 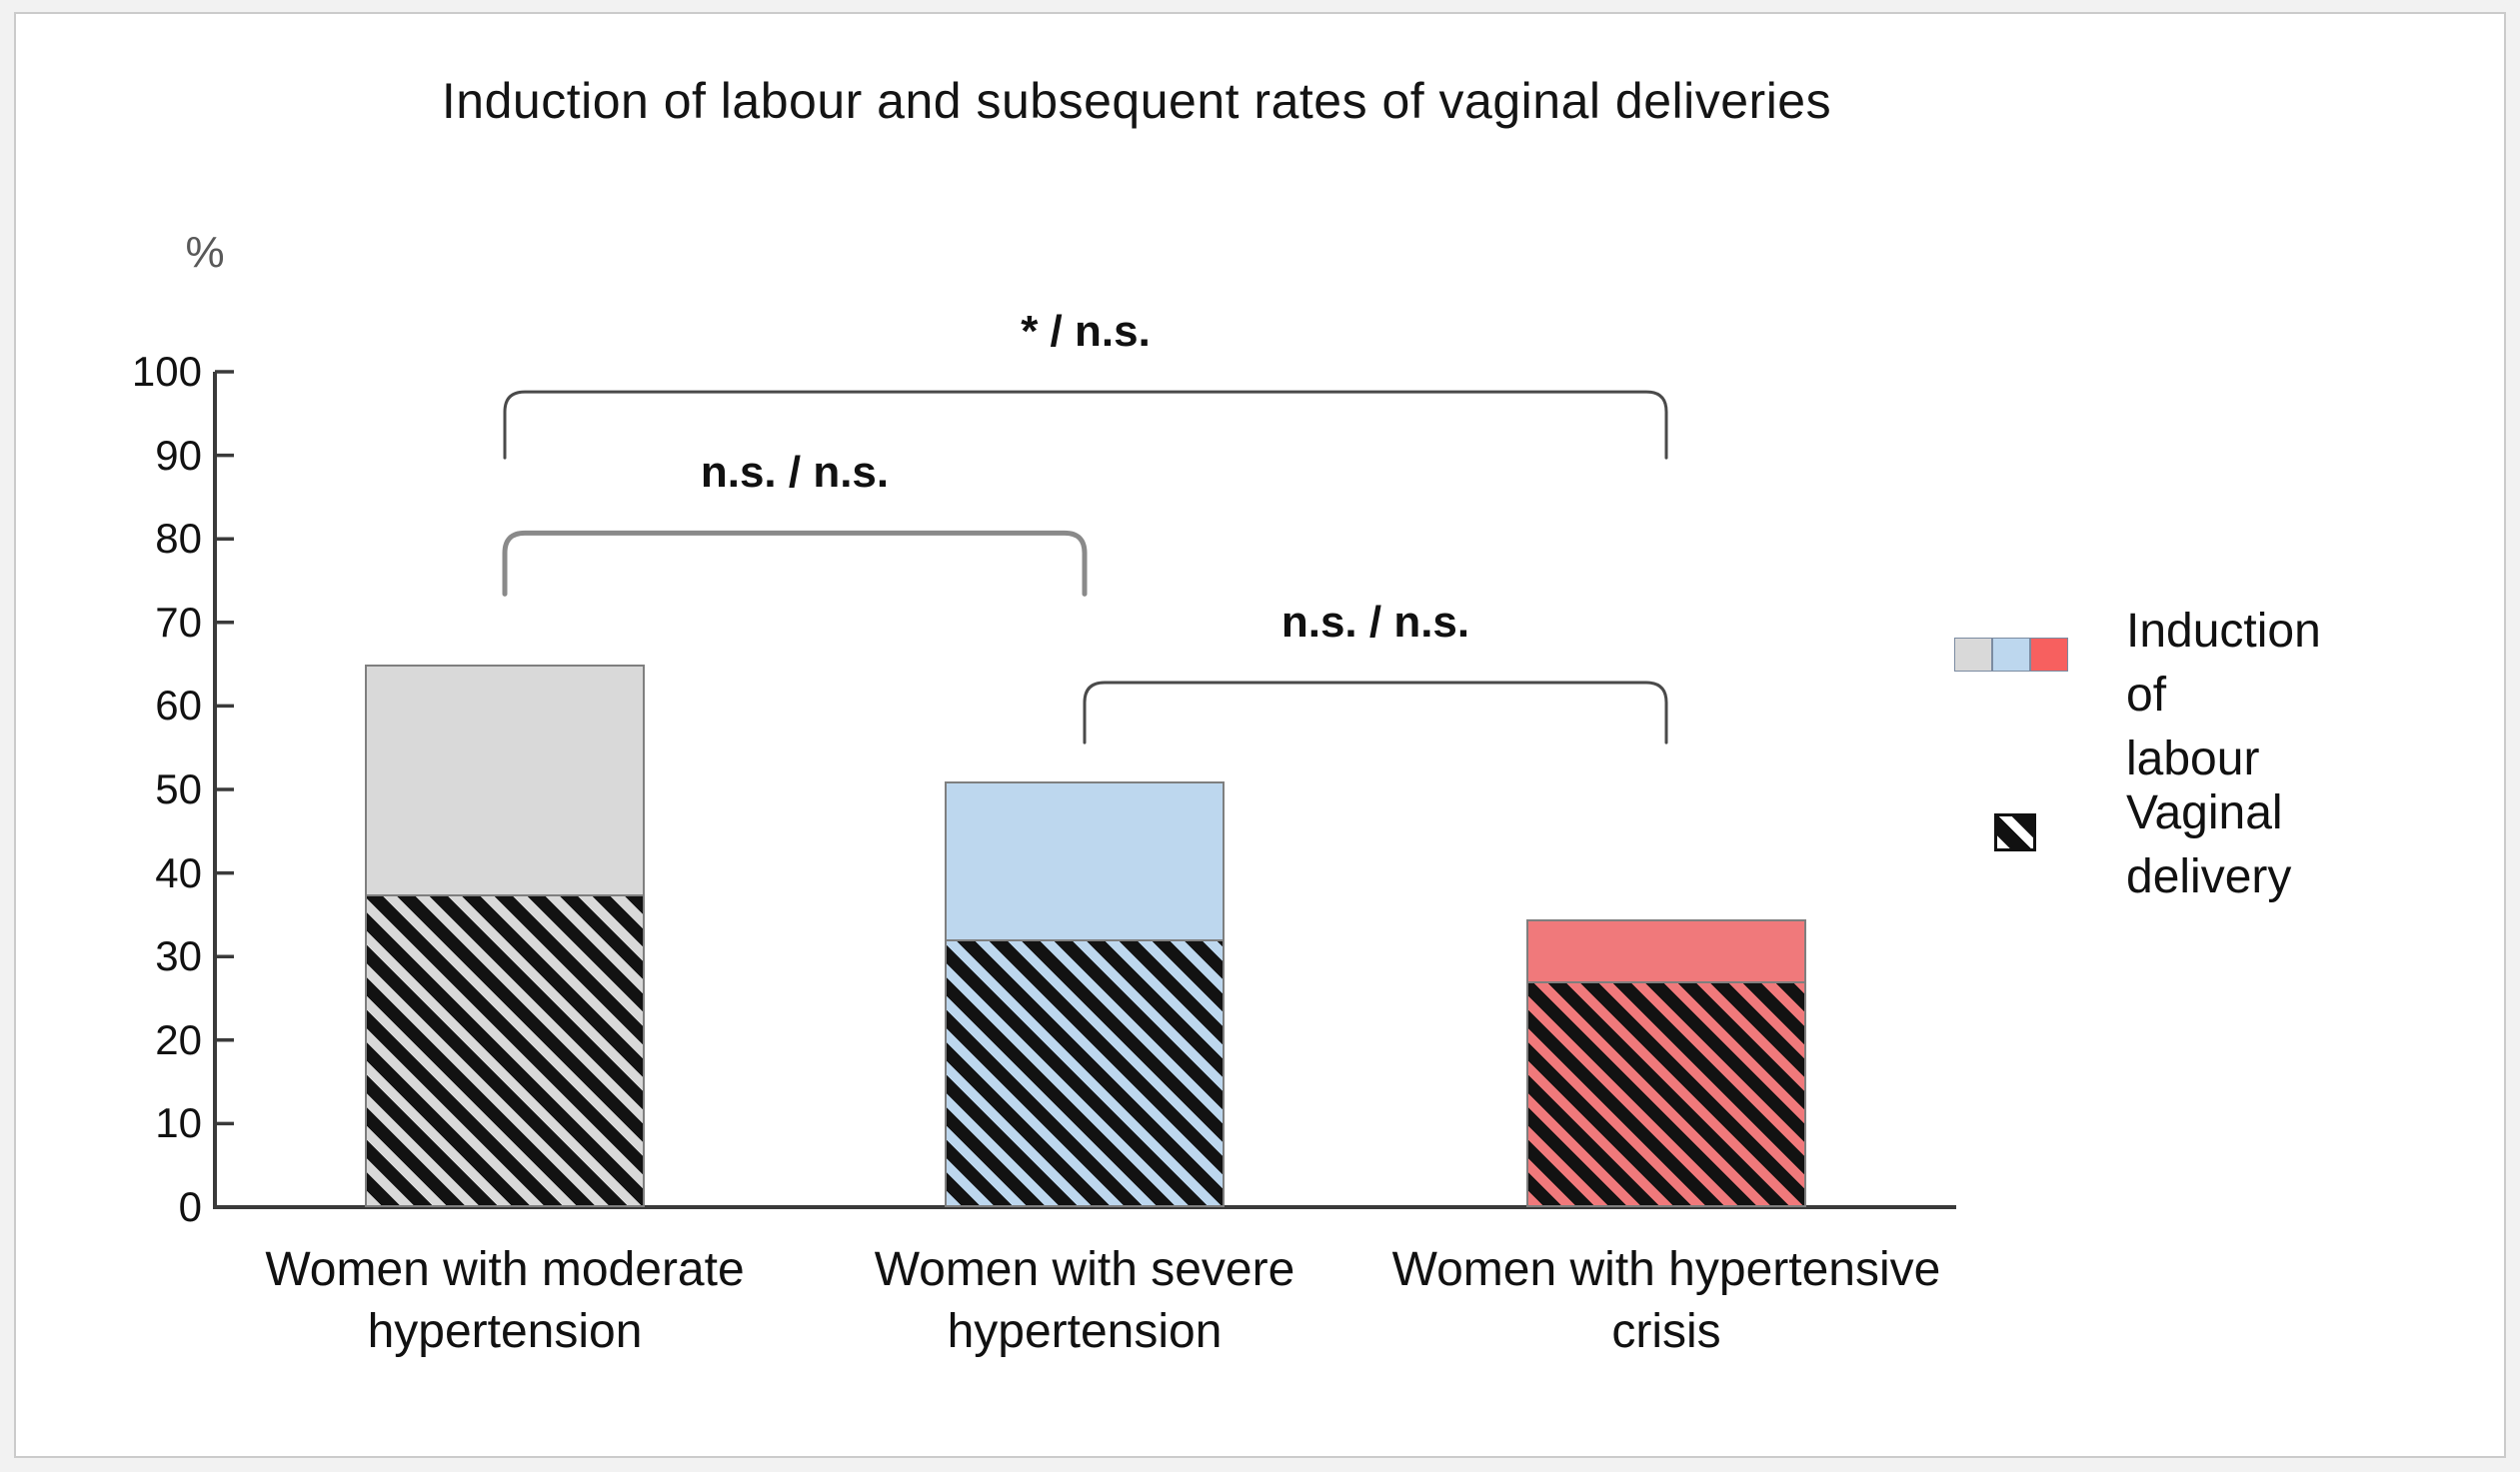 I want to click on legend-label-induction: Induction of labour, so click(x=2223, y=695).